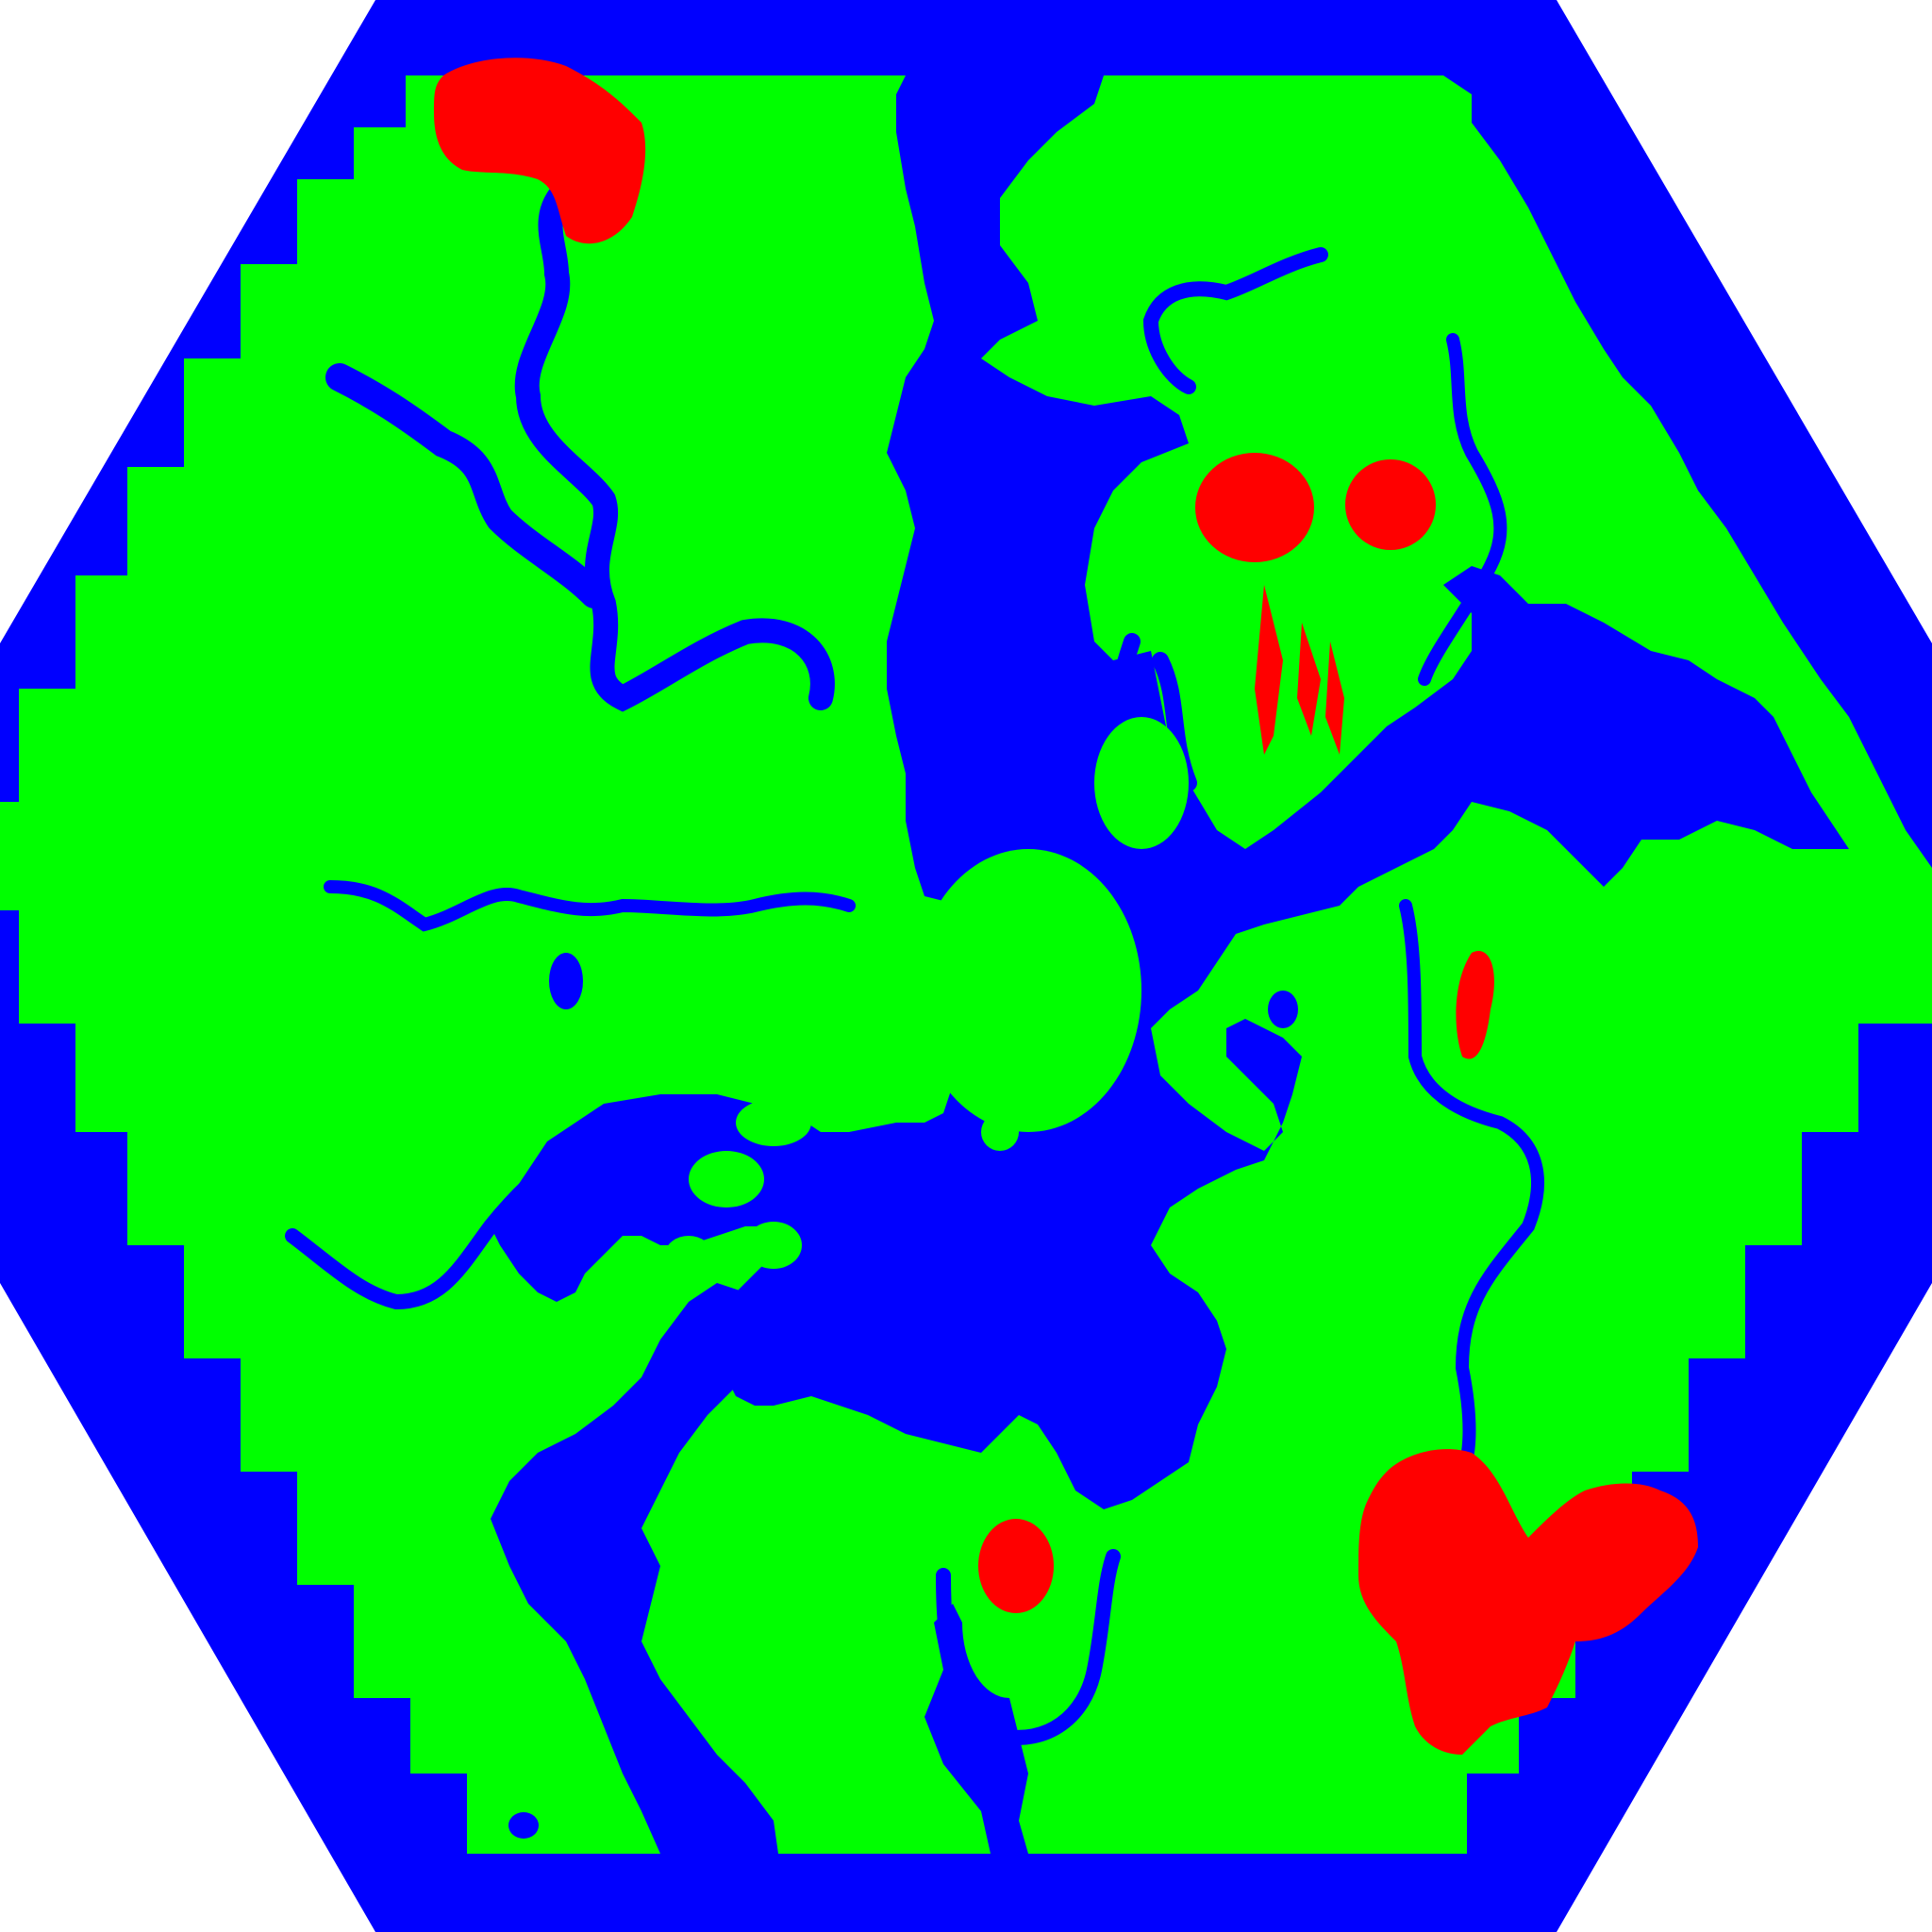 The image size is (1932, 1932). Describe the element at coordinates (1299, 670) in the screenshot. I see `feature-strip-north` at that location.